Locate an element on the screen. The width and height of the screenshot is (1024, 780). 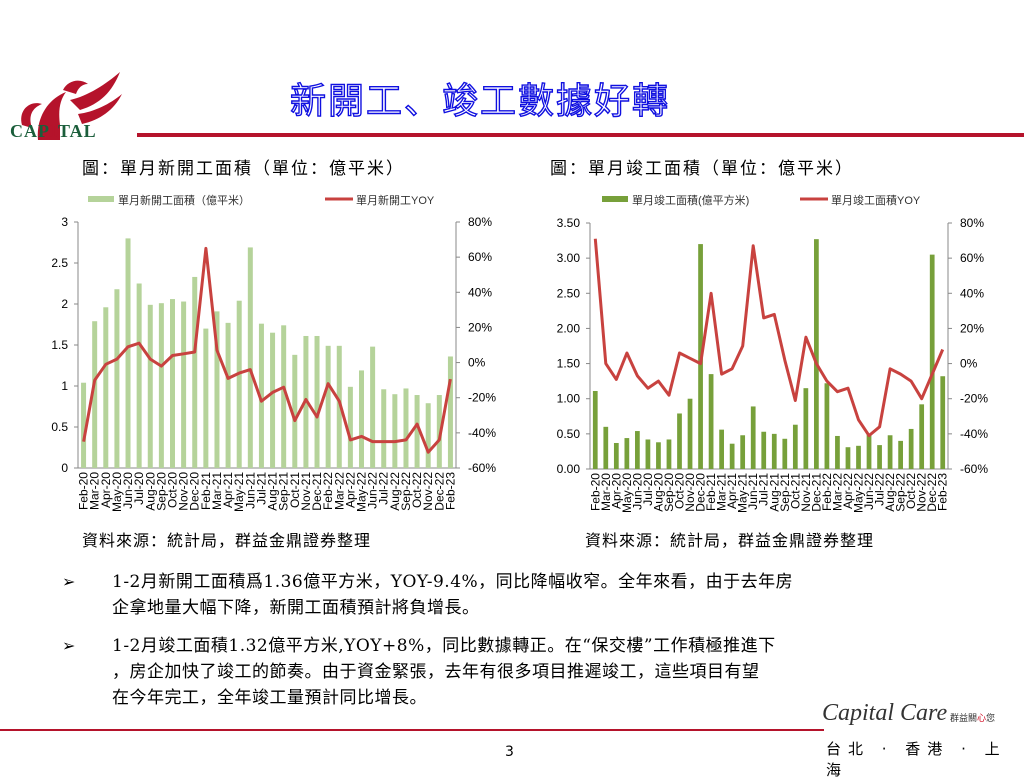
left-tick-label: 3.50 is located at coordinates (569, 223).